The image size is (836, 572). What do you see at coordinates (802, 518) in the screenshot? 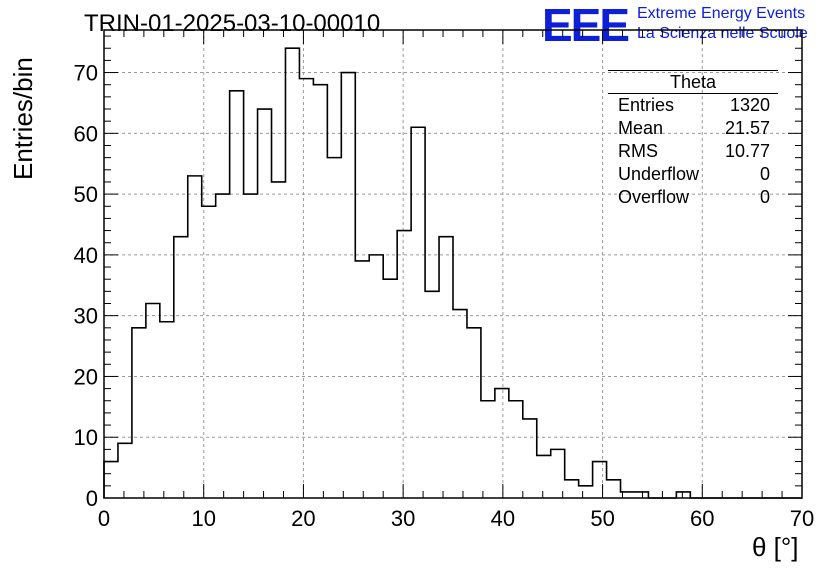
I see `x-tick-label: 70` at bounding box center [802, 518].